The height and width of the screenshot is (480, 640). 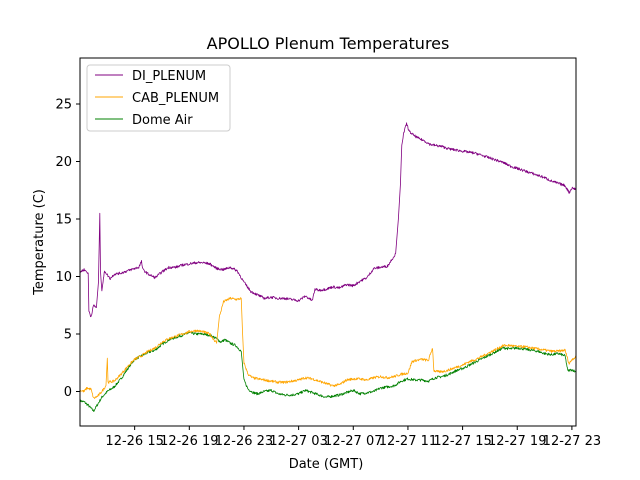 I want to click on legend-box, so click(x=158, y=98).